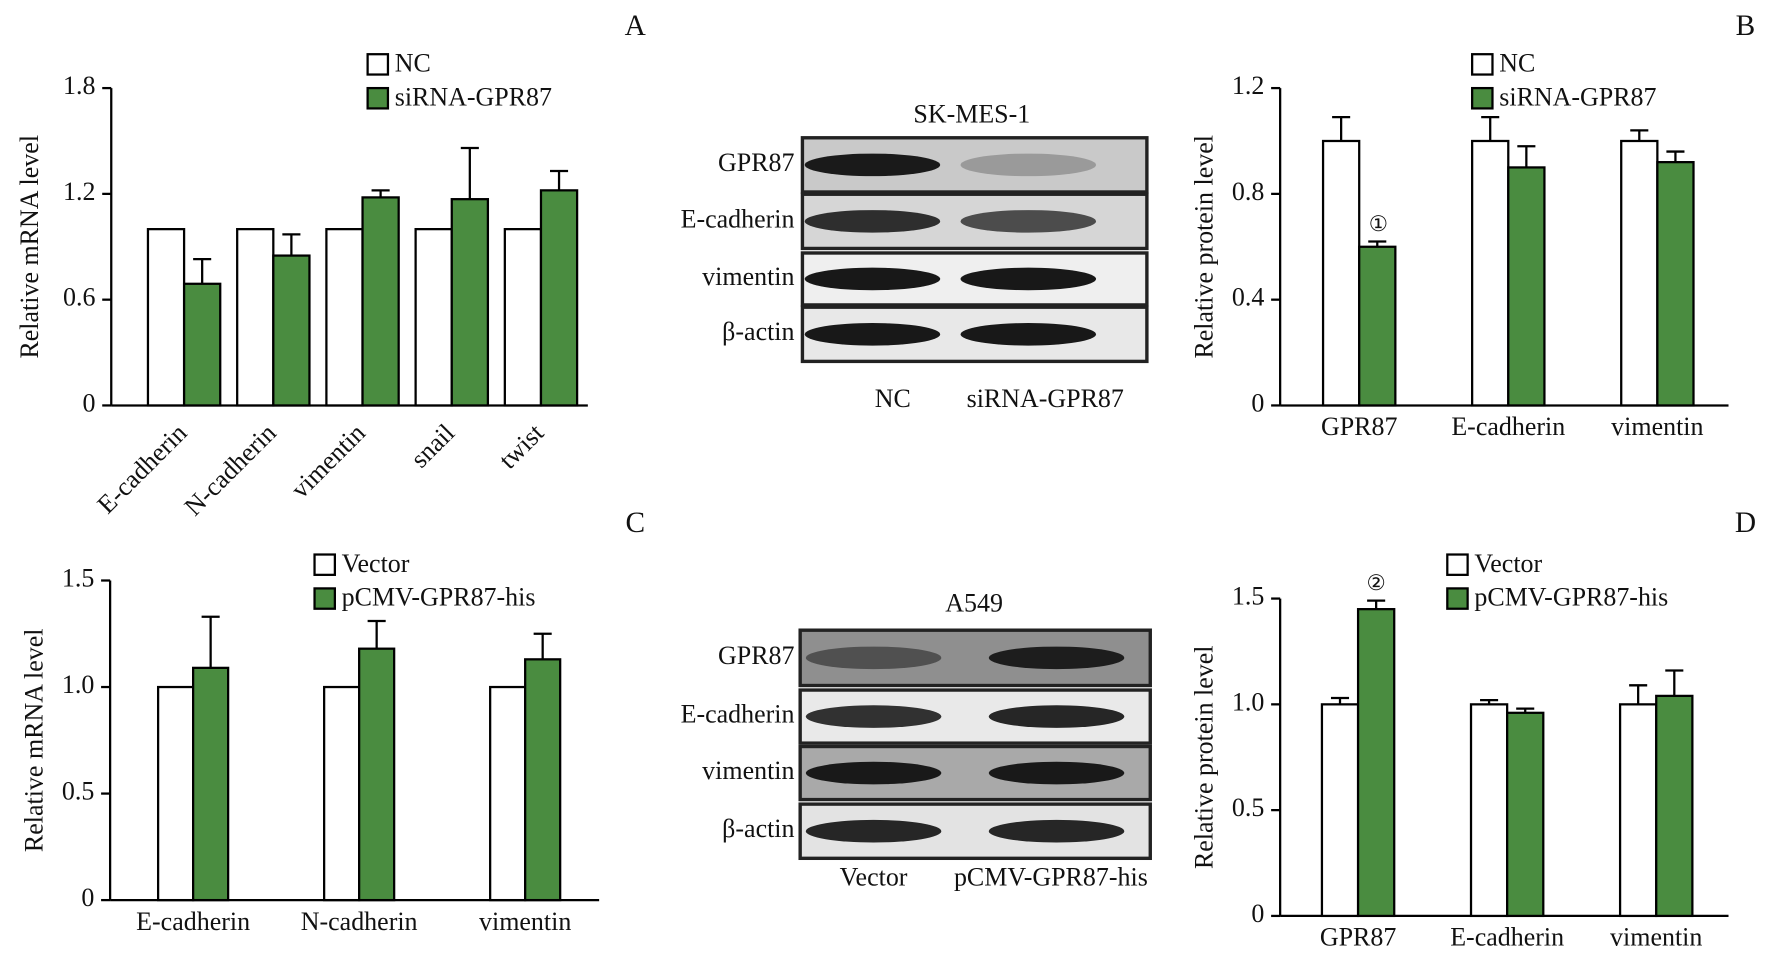 Image resolution: width=1772 pixels, height=969 pixels. What do you see at coordinates (1746, 26) in the screenshot?
I see `panel-label: B` at bounding box center [1746, 26].